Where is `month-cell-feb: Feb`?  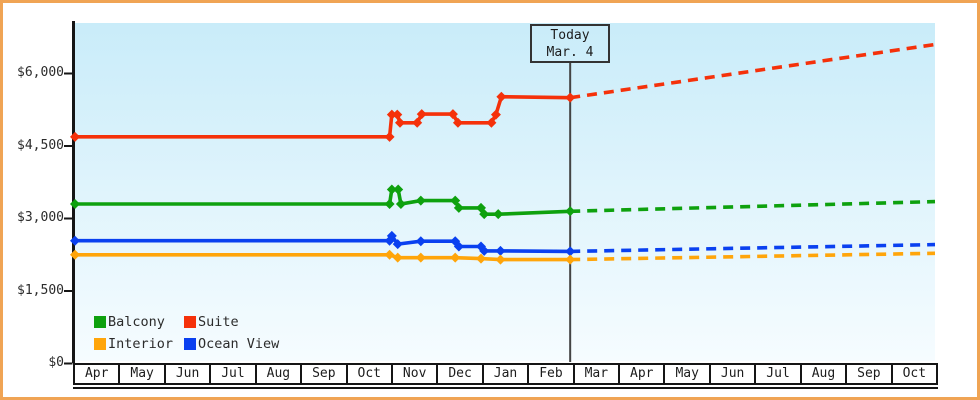
month-cell-feb: Feb is located at coordinates (552, 374).